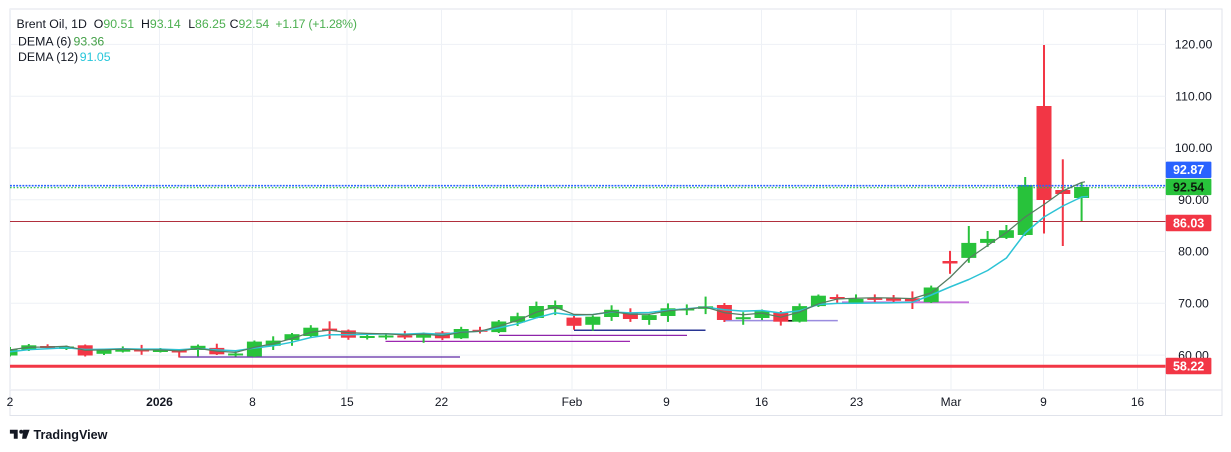 This screenshot has height=452, width=1231. I want to click on svg-text: 80.00, so click(1193, 252).